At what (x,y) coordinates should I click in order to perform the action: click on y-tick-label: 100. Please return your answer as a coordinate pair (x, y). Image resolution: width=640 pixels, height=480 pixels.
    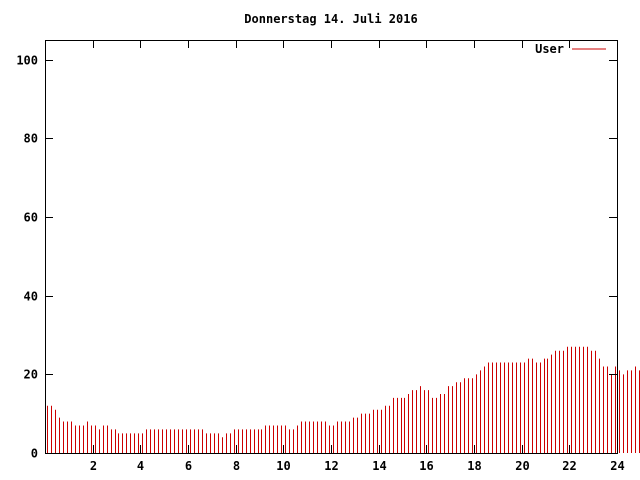
    Looking at the image, I should click on (27, 61).